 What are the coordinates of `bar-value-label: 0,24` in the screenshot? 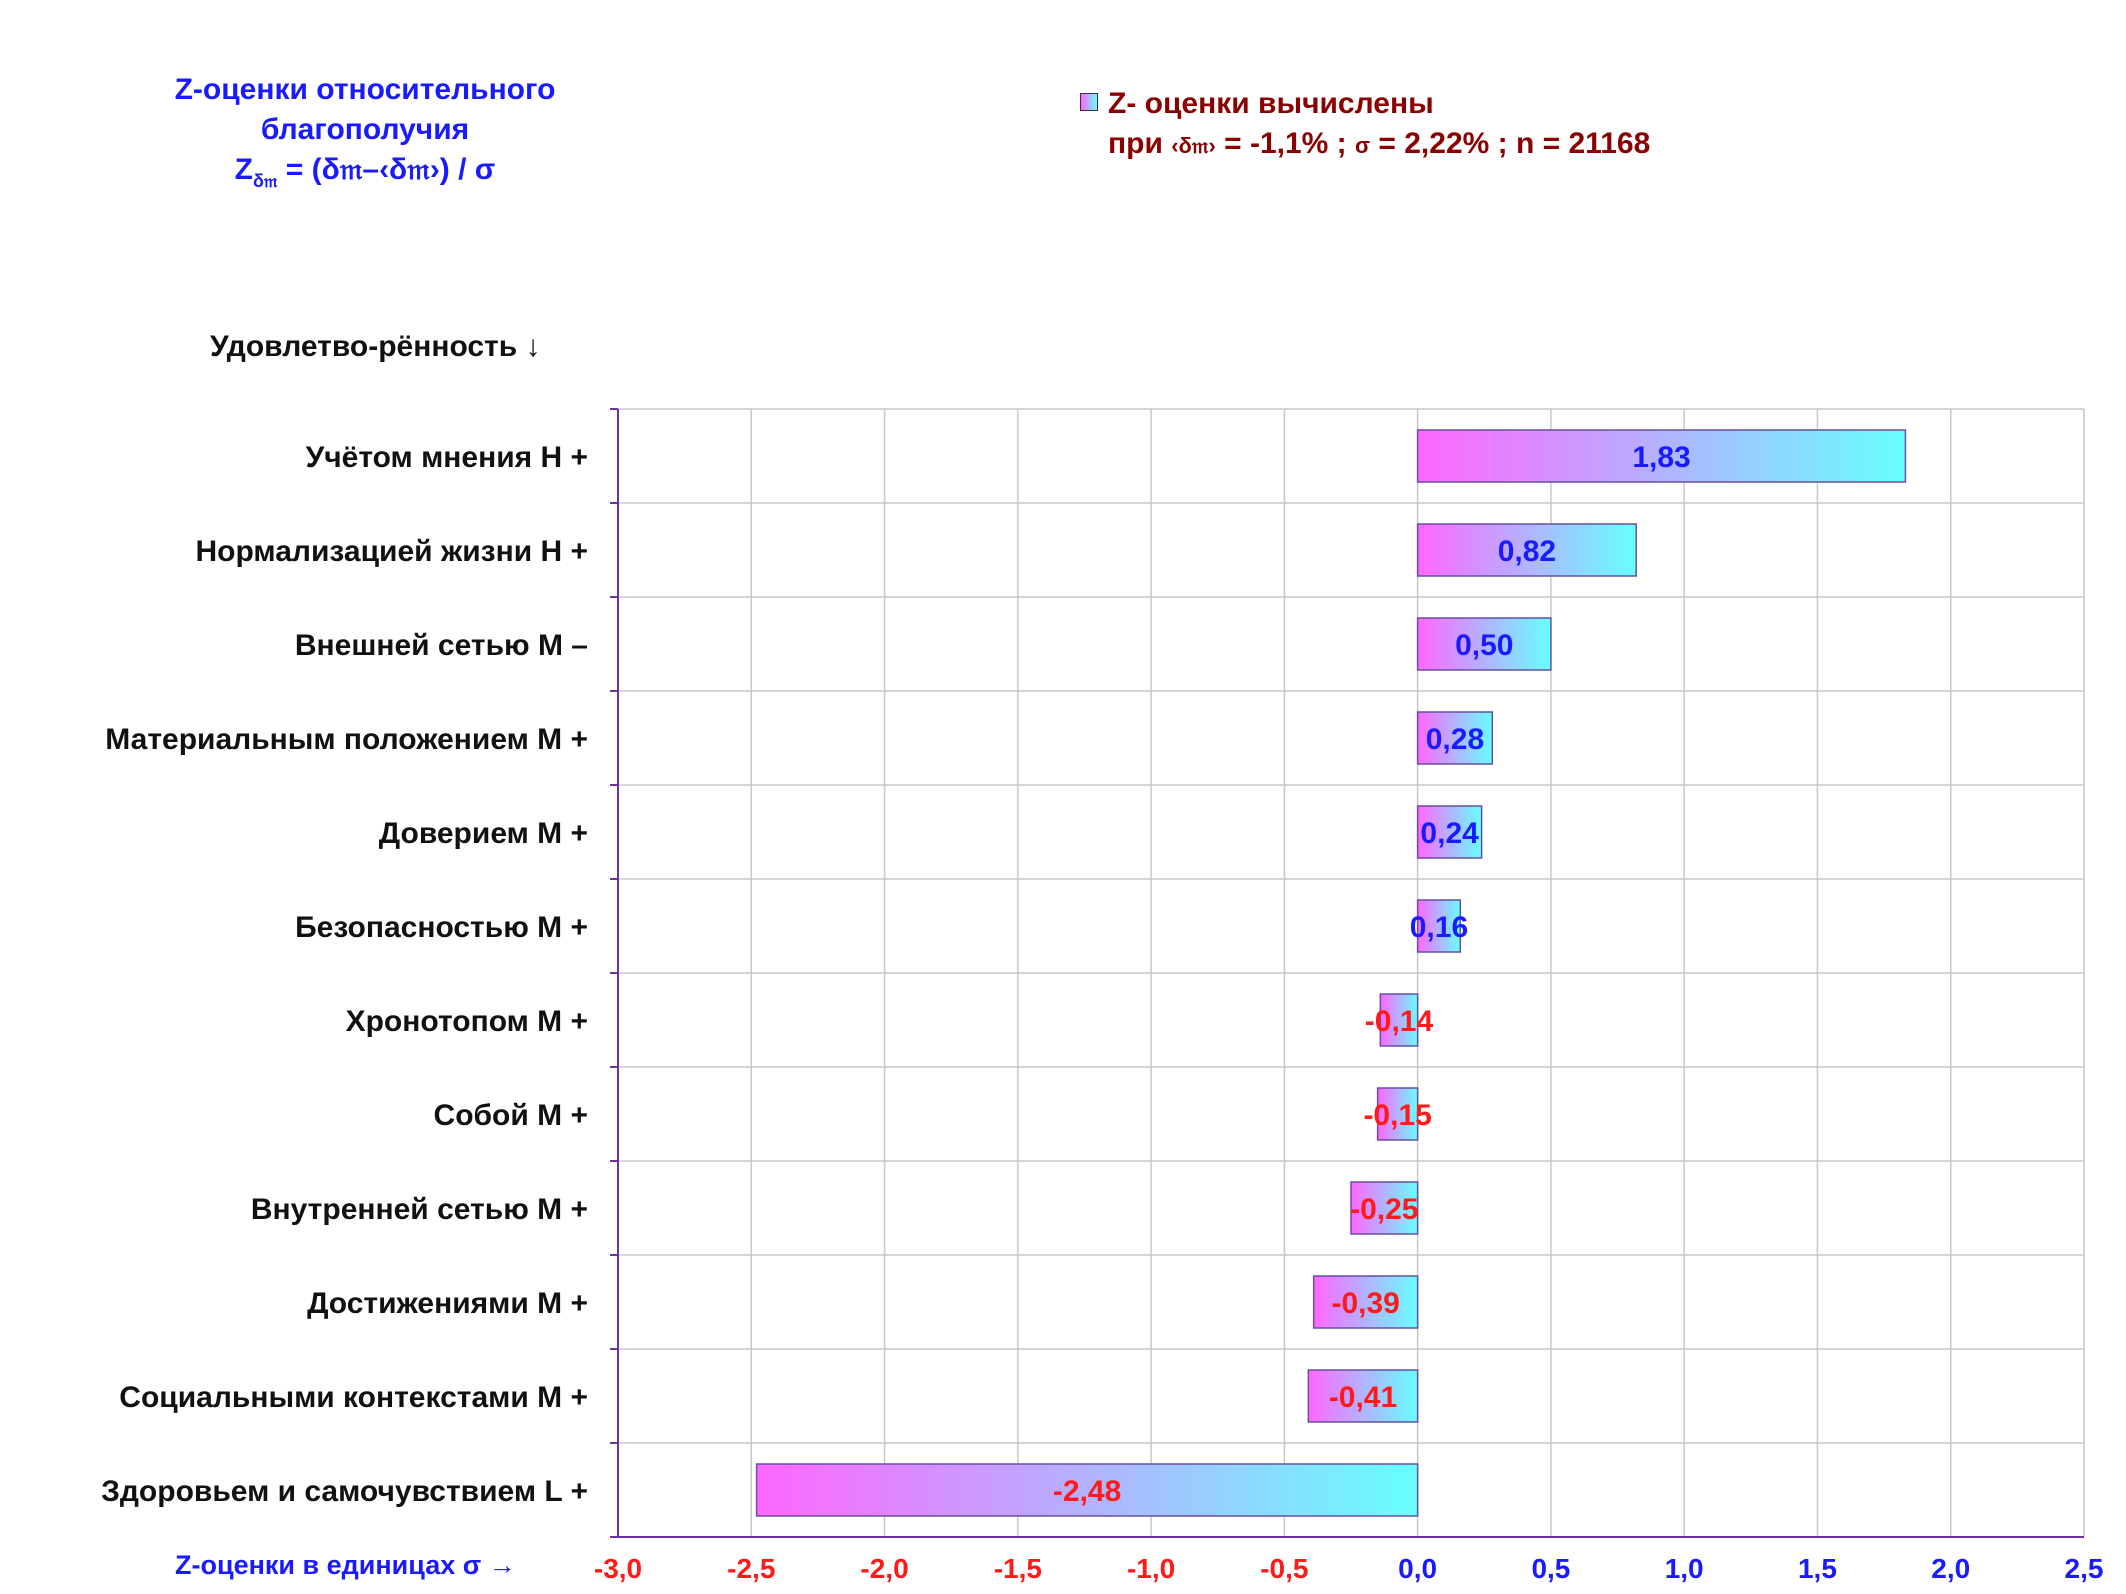 It's located at (1449, 833).